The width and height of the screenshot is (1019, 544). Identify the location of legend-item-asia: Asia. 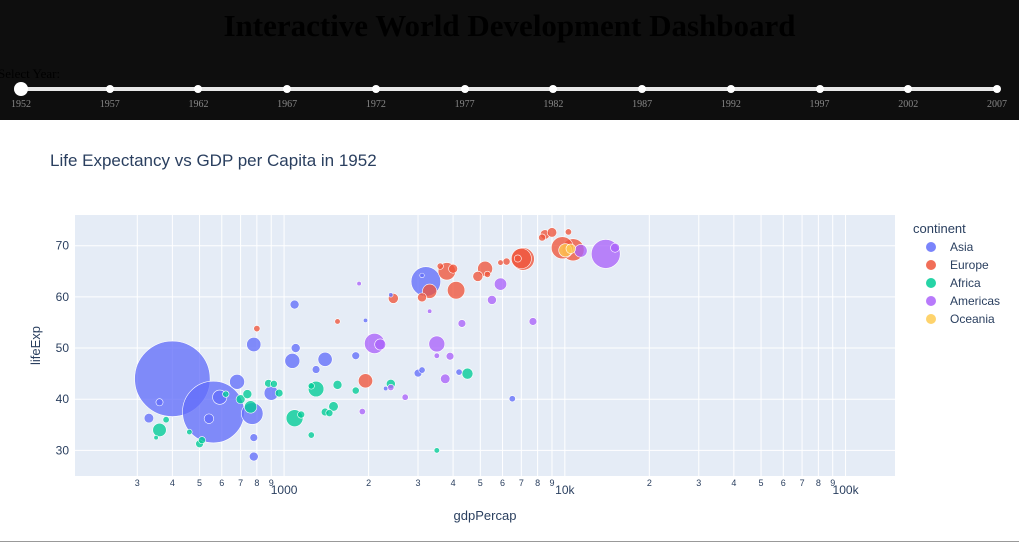
(962, 247).